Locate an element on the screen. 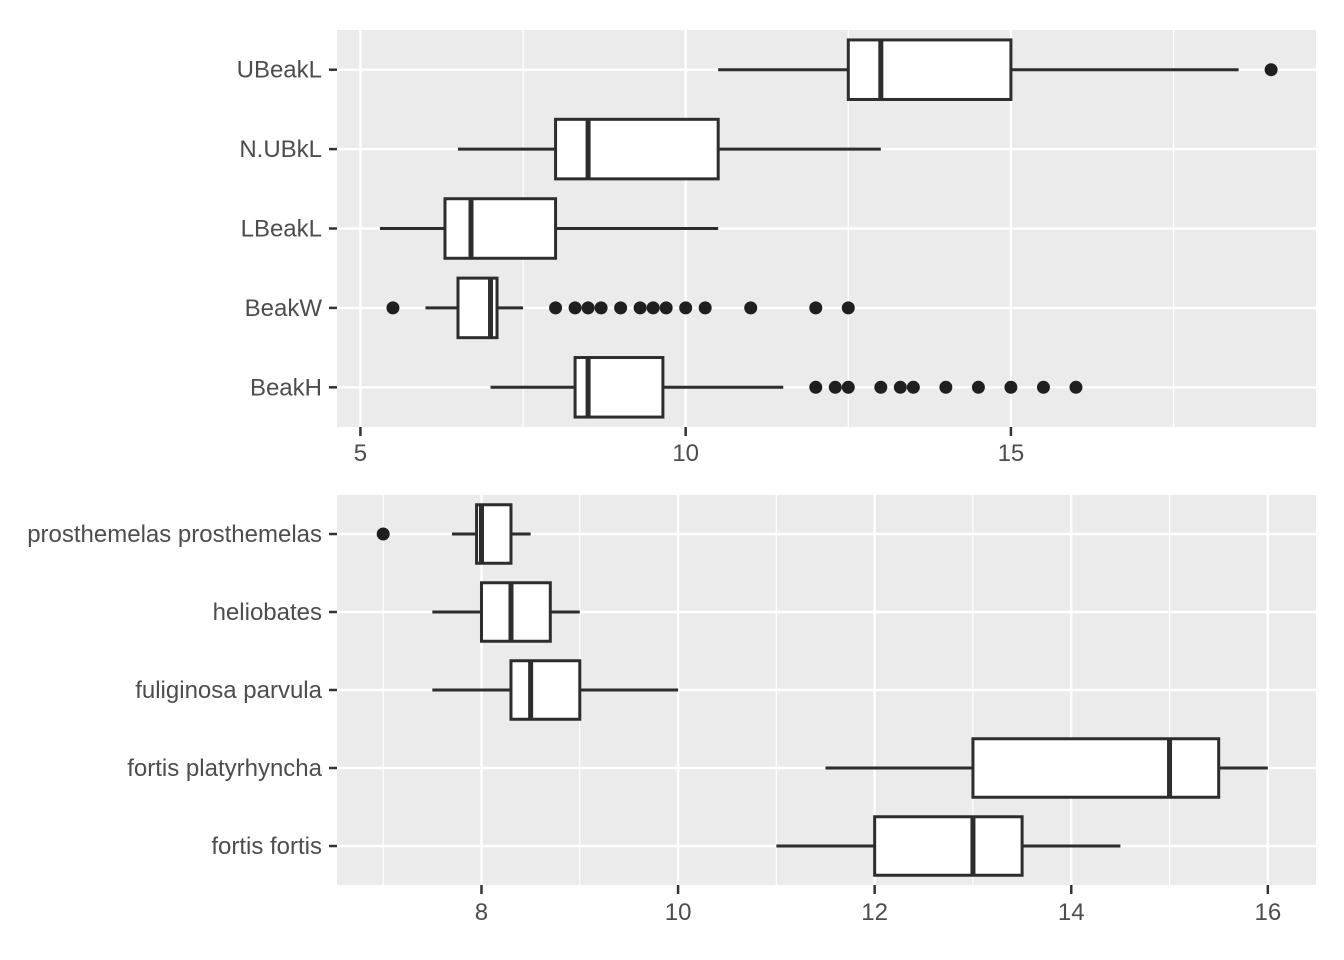  boxplot-ubeakl is located at coordinates (998, 69).